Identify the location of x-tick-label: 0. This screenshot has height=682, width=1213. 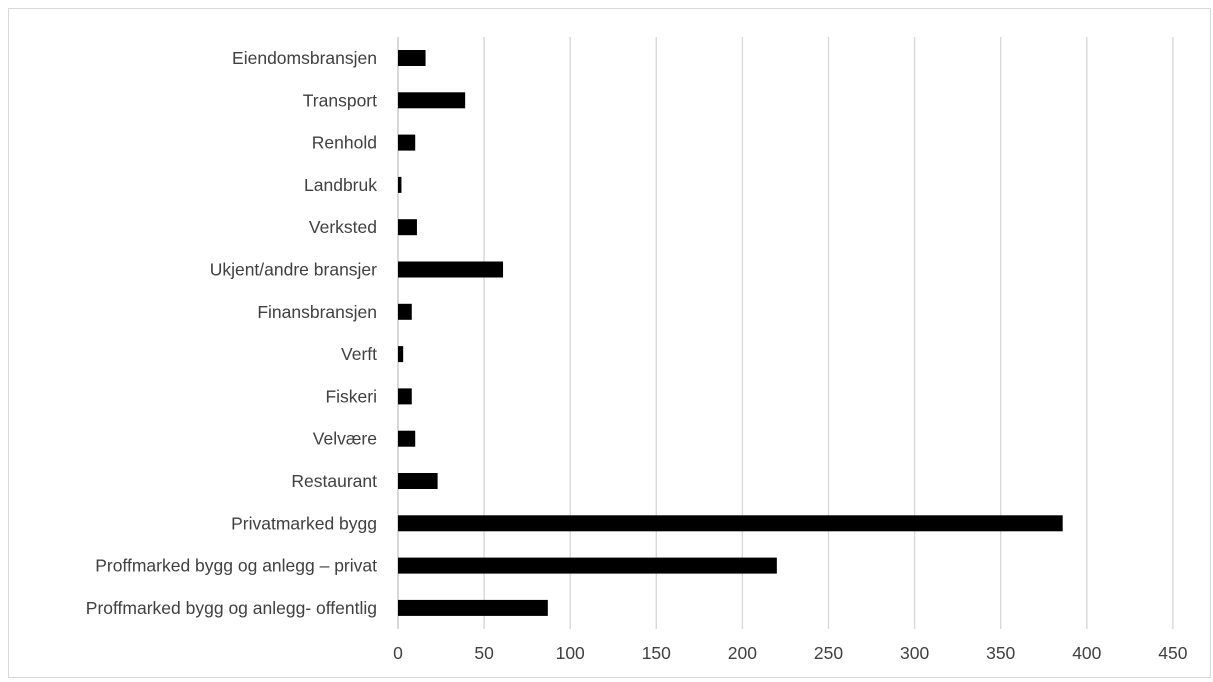
(398, 653).